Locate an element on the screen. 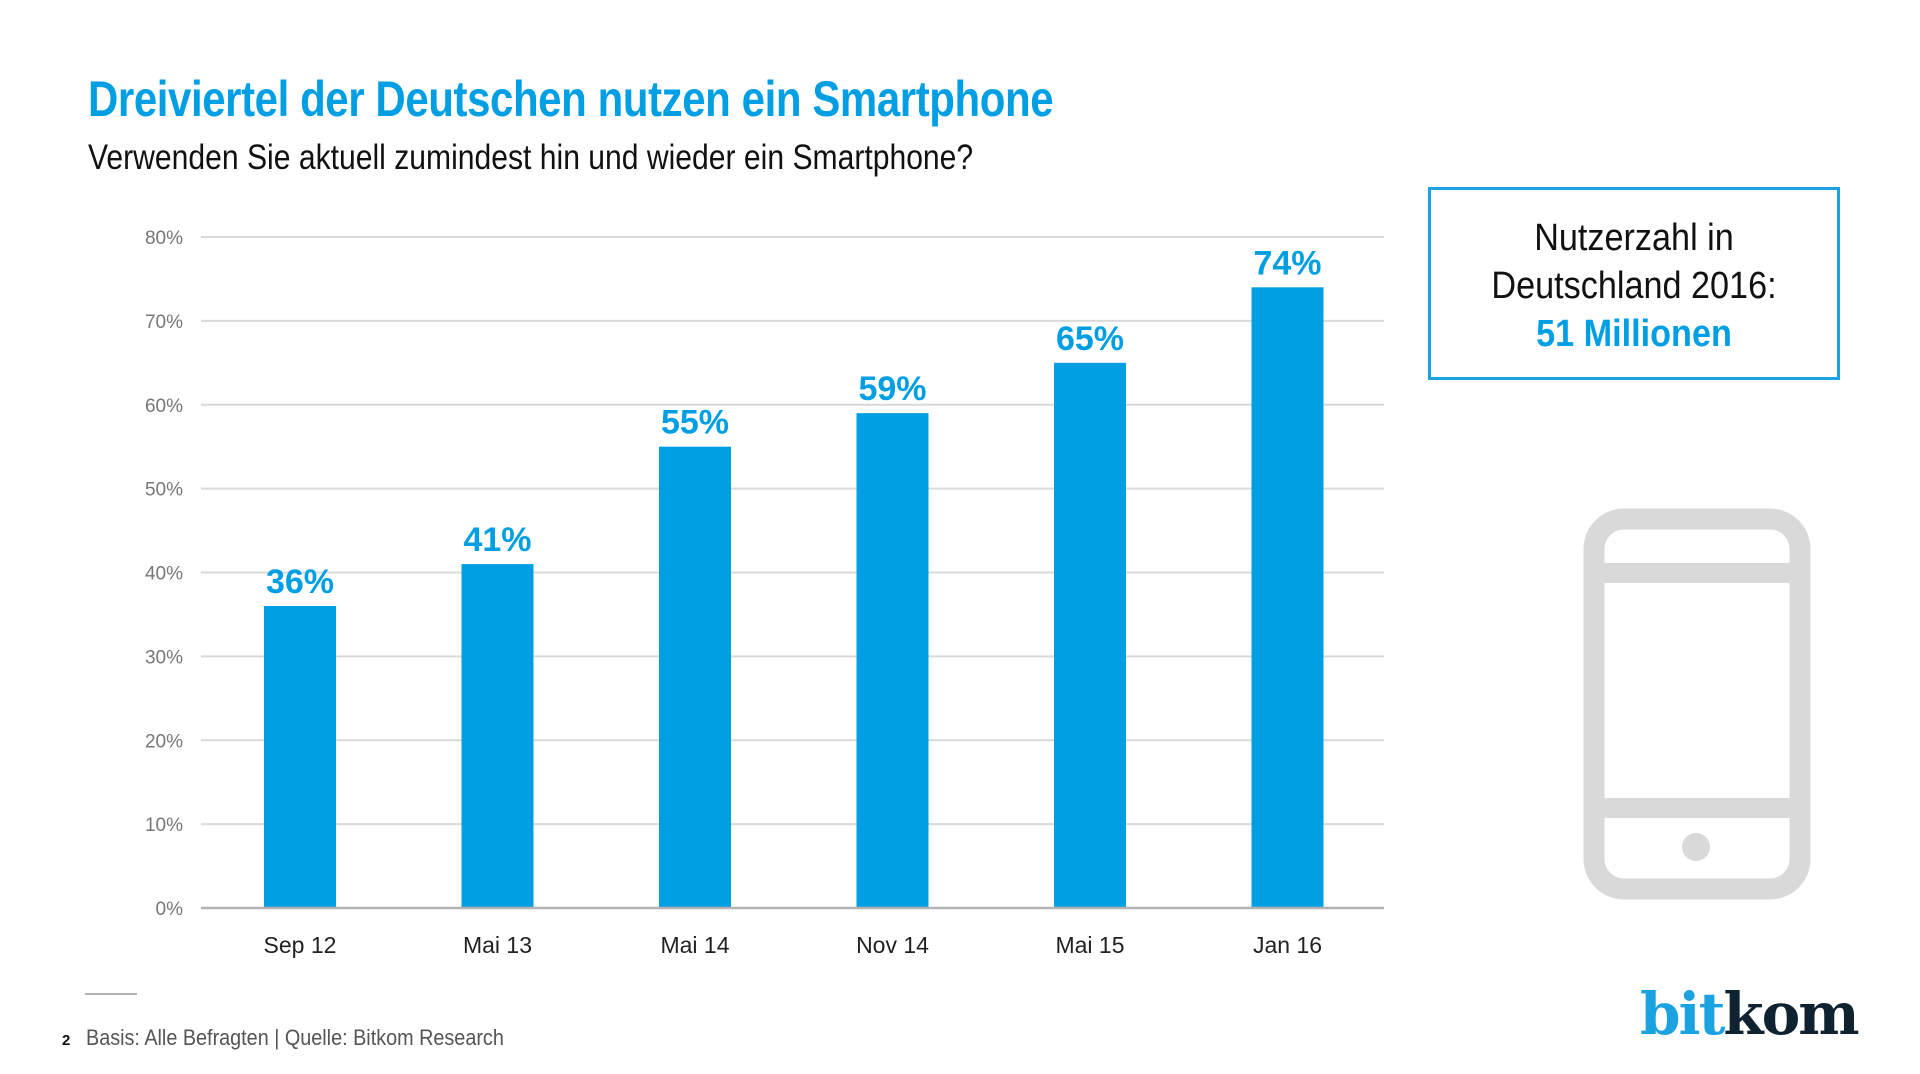 This screenshot has height=1074, width=1920. phone-bottom-bezel-divider is located at coordinates (1697, 808).